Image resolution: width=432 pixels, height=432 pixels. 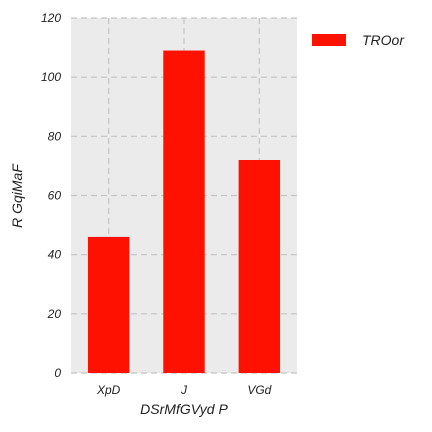 What do you see at coordinates (55, 136) in the screenshot?
I see `y-tick-label: 80` at bounding box center [55, 136].